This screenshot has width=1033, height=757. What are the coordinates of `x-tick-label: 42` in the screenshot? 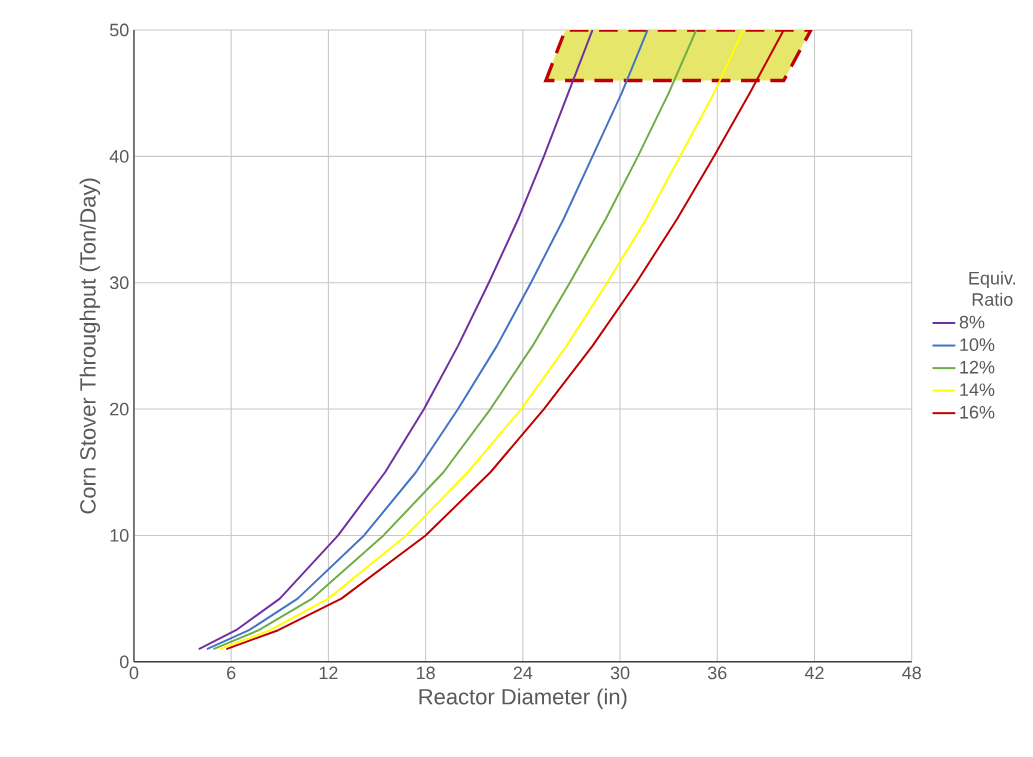 It's located at (814, 673).